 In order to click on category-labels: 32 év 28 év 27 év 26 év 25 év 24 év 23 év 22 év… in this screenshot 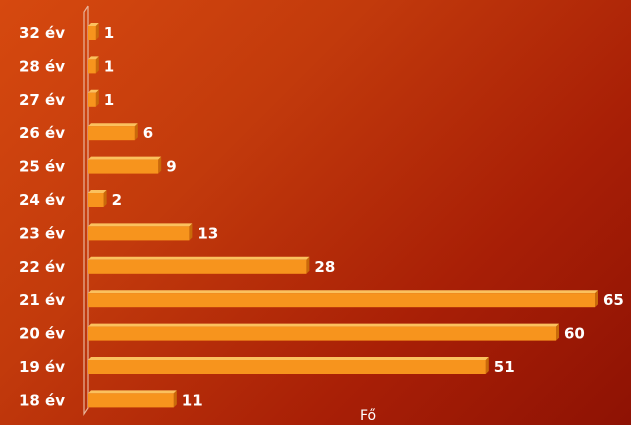, I will do `click(42, 216)`.